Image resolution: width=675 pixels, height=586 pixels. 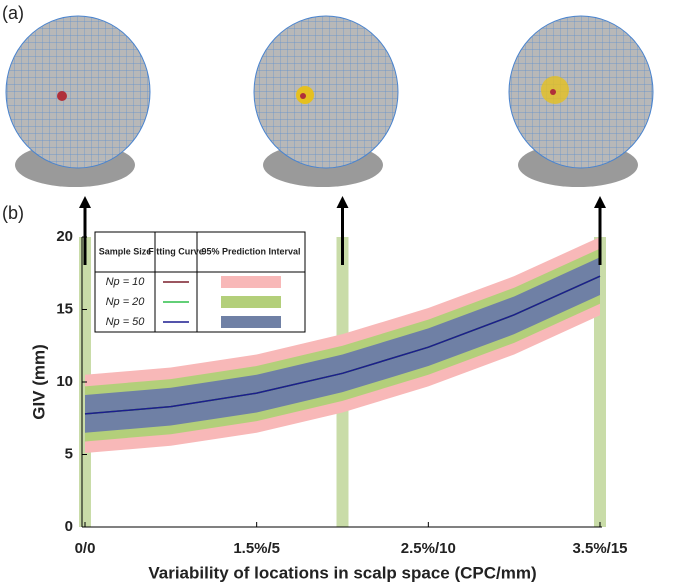 What do you see at coordinates (176, 251) in the screenshot?
I see `legend-header: Fitting Curve` at bounding box center [176, 251].